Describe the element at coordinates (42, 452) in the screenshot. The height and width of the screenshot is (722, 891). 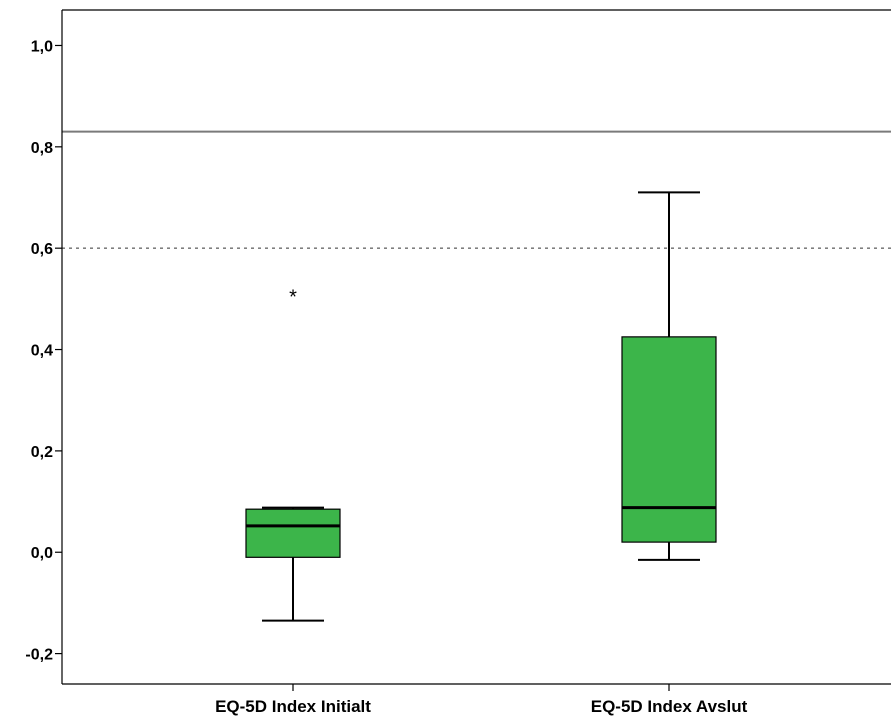
I see `y-tick-label: 0,2` at that location.